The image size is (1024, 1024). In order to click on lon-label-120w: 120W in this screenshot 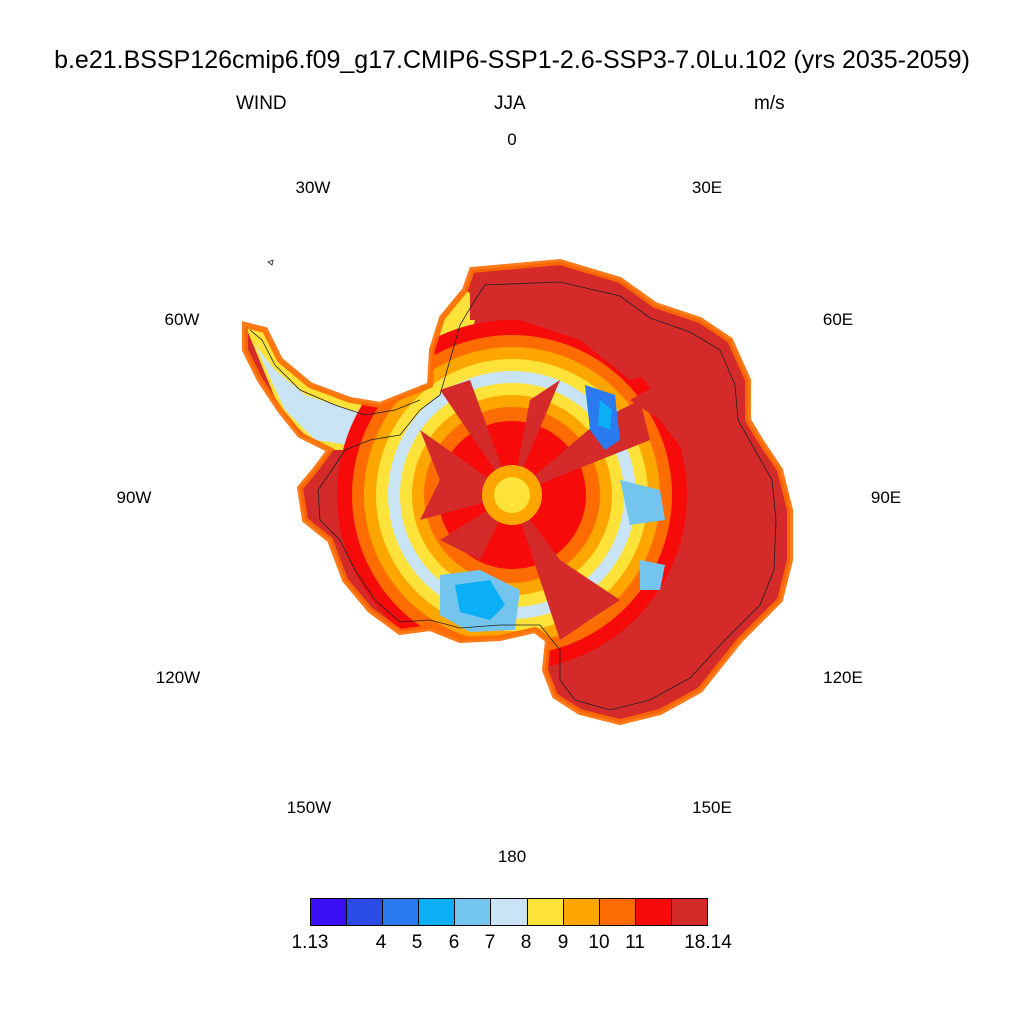, I will do `click(178, 677)`.